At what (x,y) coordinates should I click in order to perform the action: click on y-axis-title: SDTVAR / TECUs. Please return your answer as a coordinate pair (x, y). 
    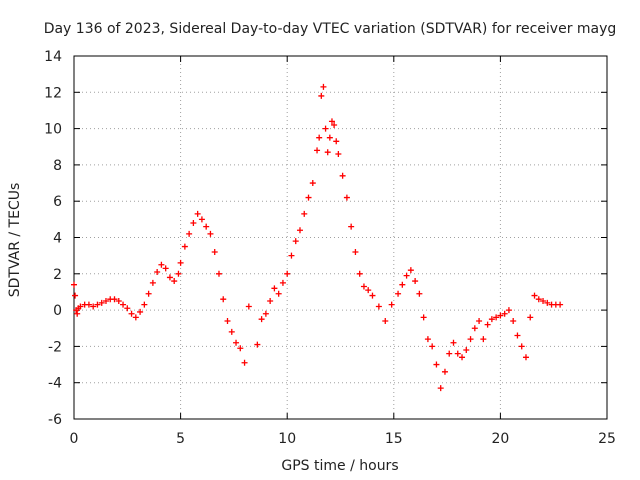
    Looking at the image, I should click on (15, 240).